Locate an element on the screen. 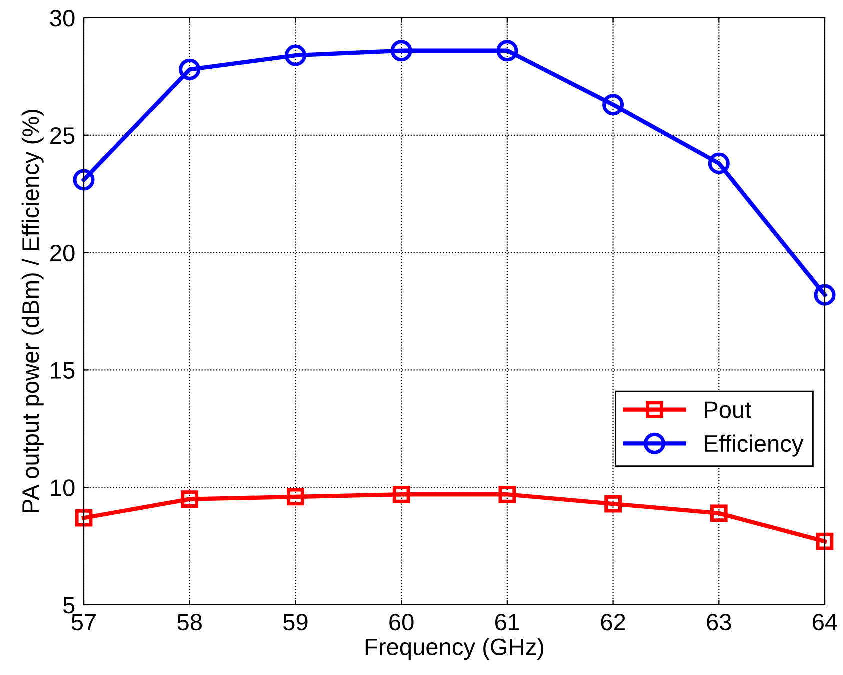 The height and width of the screenshot is (675, 843). x-tick-label: 62 is located at coordinates (613, 622).